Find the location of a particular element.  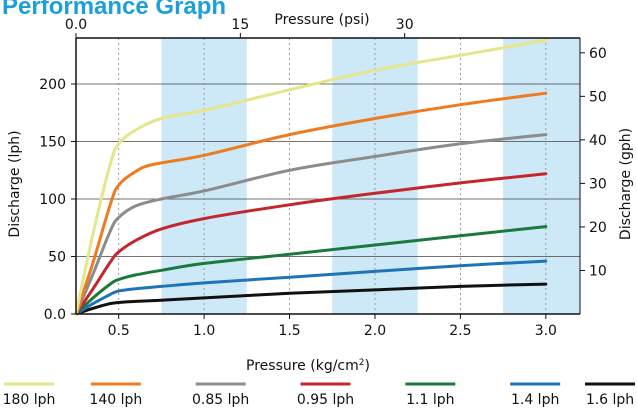

legend-label: 0.85 lph is located at coordinates (220, 400).